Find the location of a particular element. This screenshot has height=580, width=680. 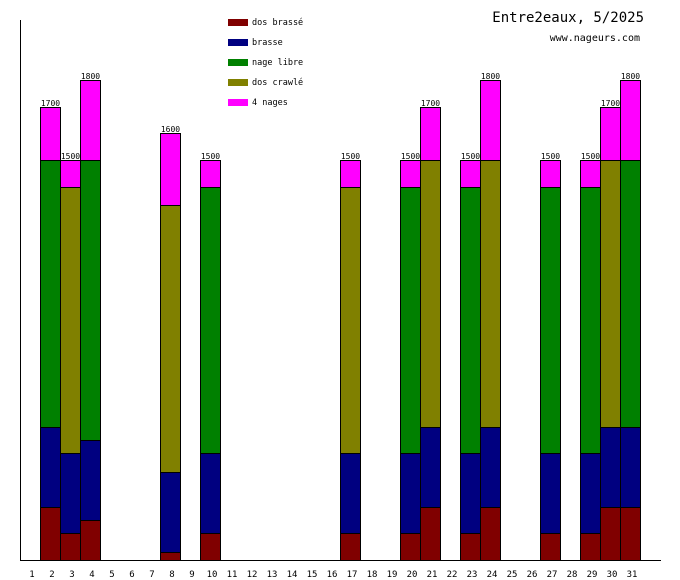

bar-segment-day-23-brasse is located at coordinates (470, 493).